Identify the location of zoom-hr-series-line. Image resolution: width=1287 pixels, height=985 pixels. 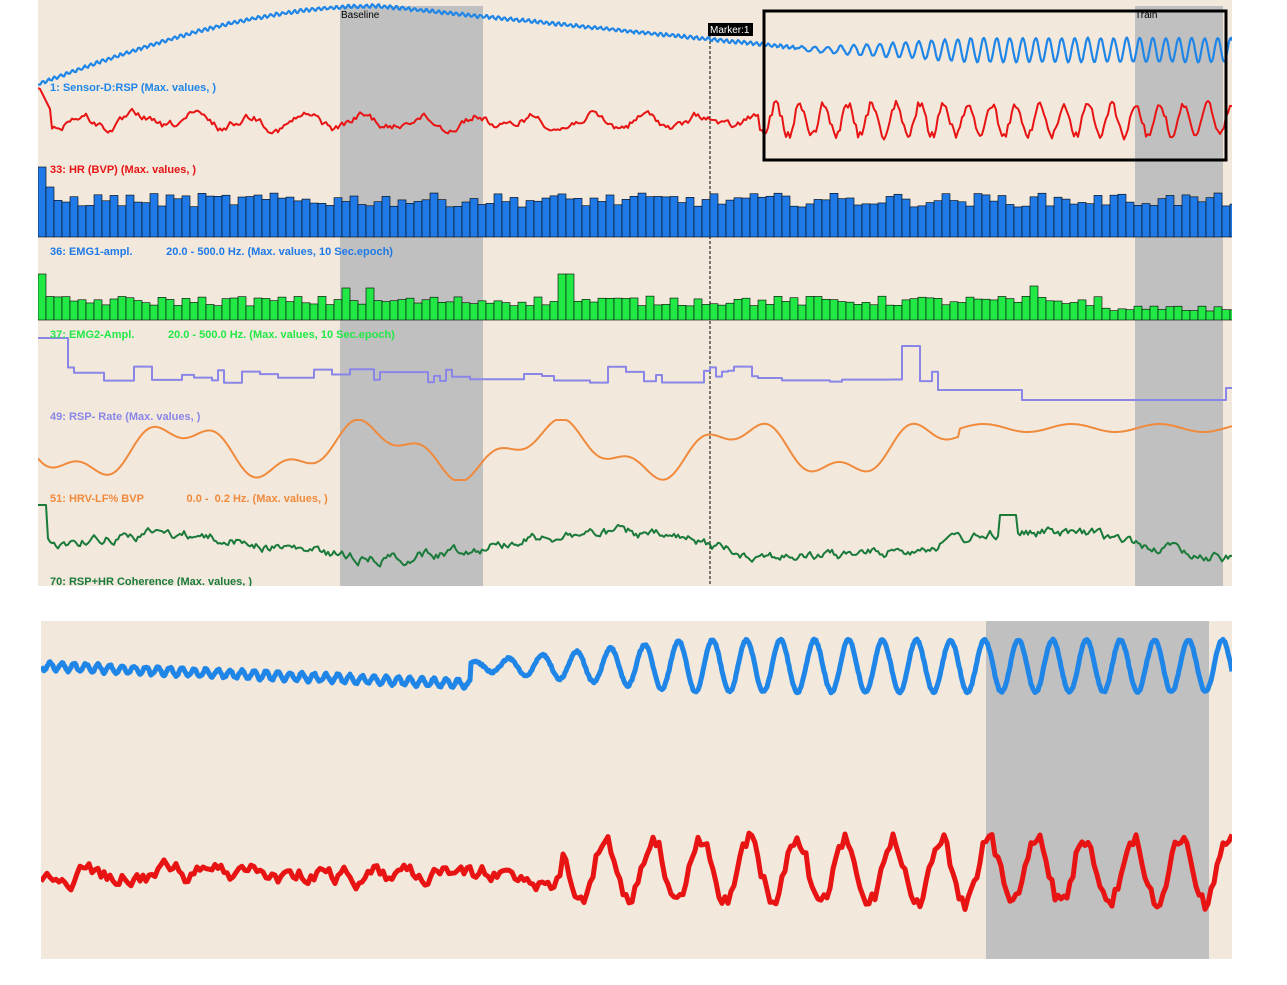
(636, 871).